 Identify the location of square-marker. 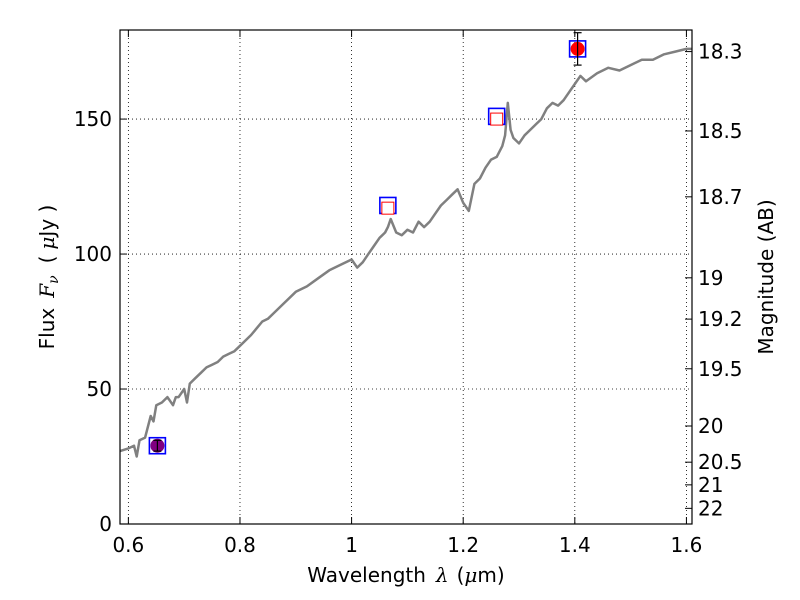
(157, 445).